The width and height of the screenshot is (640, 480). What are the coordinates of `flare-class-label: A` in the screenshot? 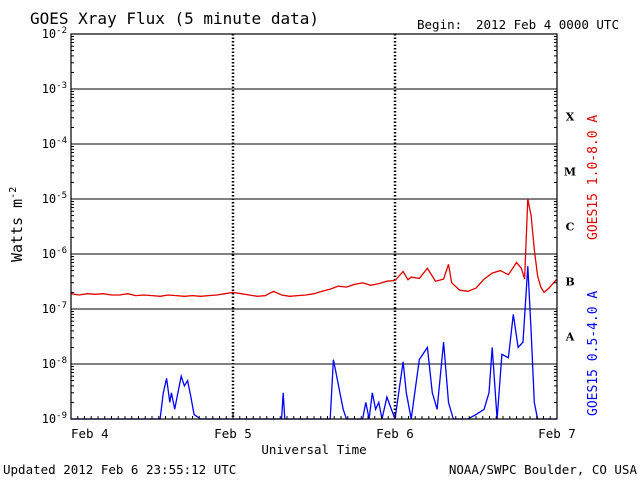 It's located at (570, 337).